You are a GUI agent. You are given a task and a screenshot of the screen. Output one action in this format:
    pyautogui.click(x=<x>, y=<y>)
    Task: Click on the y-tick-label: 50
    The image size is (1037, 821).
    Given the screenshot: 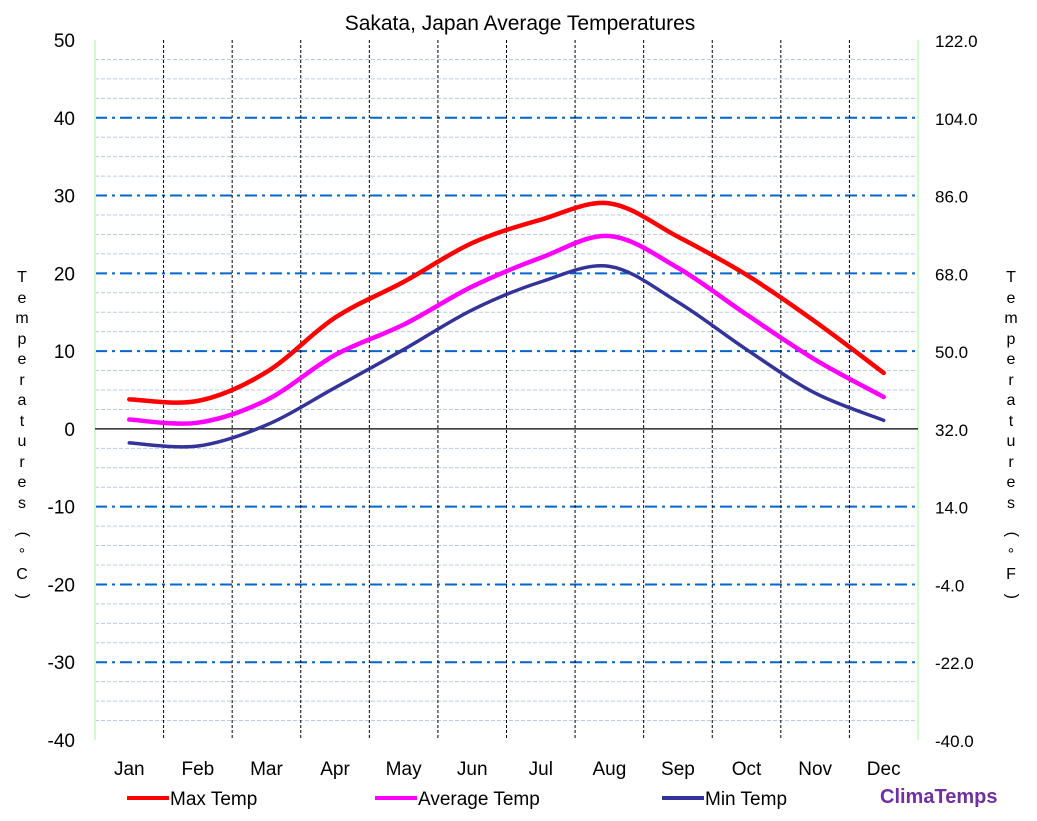 What is the action you would take?
    pyautogui.click(x=64, y=41)
    